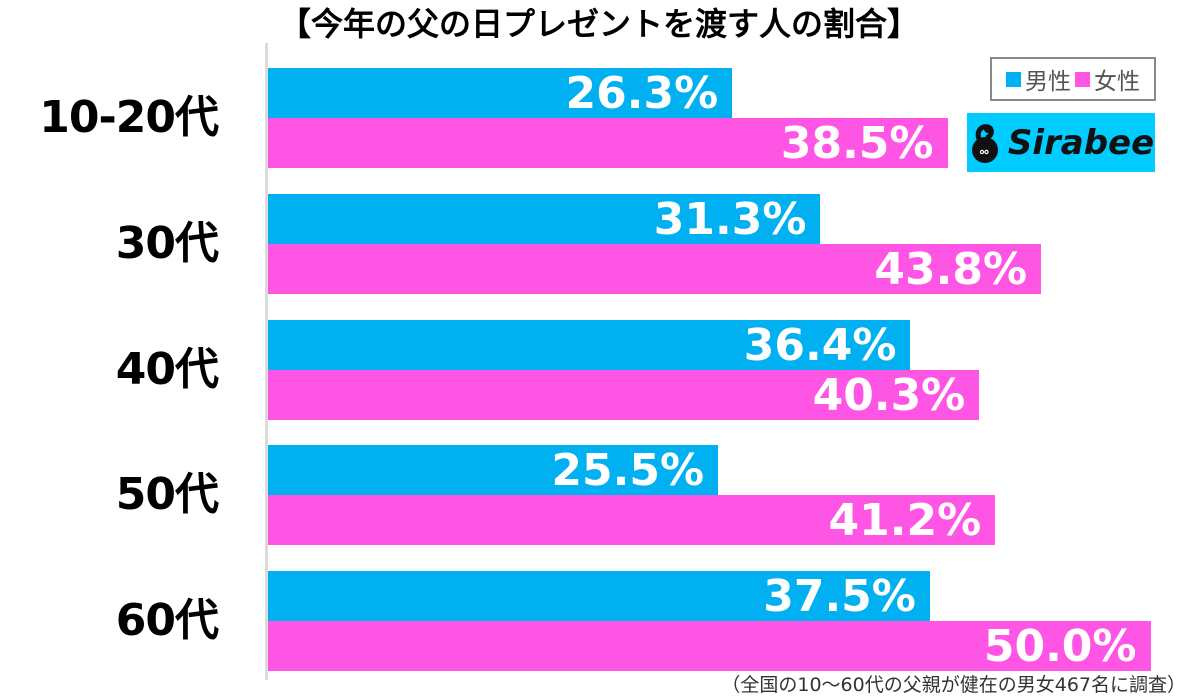 The height and width of the screenshot is (699, 1200). What do you see at coordinates (1060, 646) in the screenshot?
I see `female-value-label: 50.0%` at bounding box center [1060, 646].